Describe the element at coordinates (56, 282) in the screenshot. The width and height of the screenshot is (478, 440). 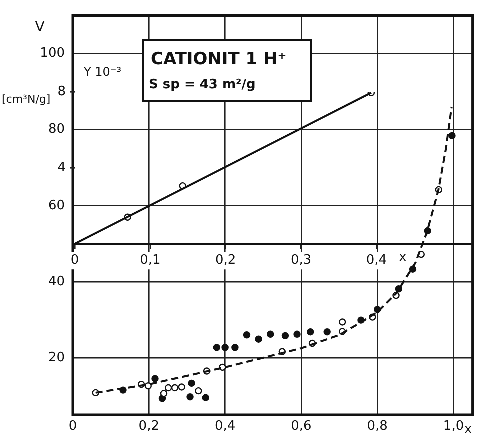
I see `y-tick-label: 40` at that location.